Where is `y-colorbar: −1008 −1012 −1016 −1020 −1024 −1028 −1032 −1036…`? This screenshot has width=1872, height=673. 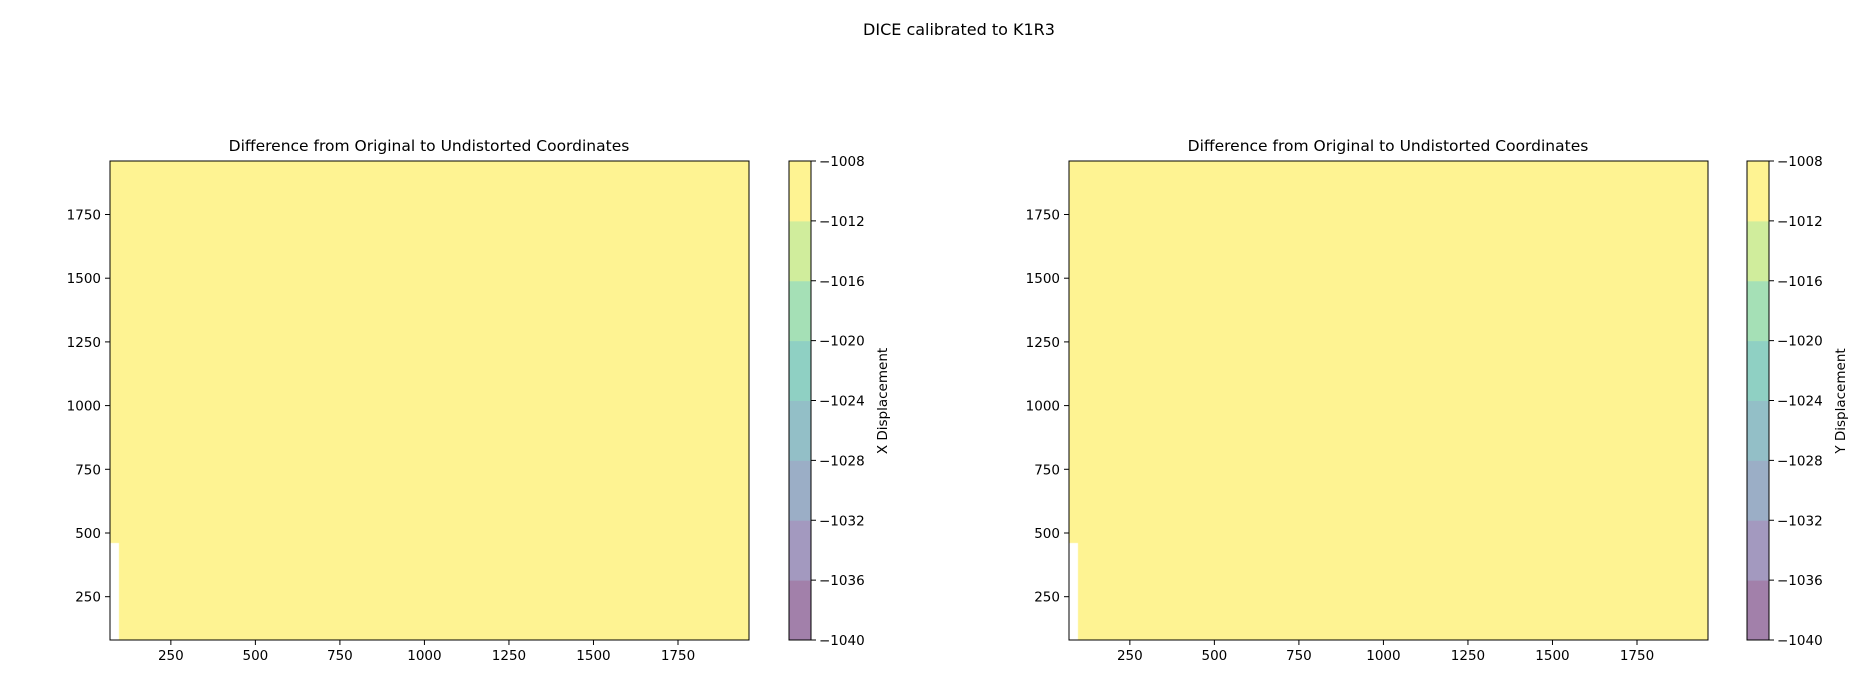 y-colorbar: −1008 −1012 −1016 −1020 −1024 −1028 −1032 −1036… is located at coordinates (1784, 401).